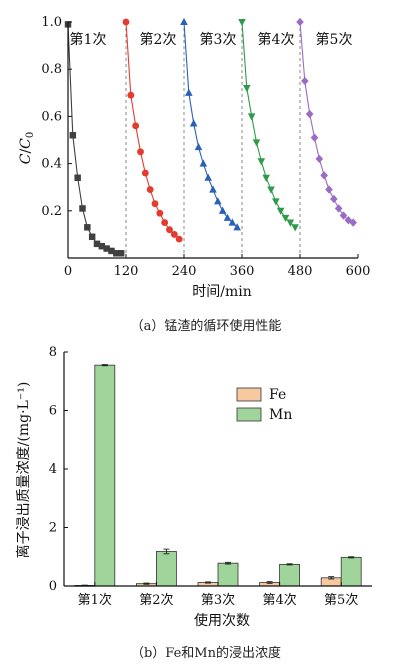  I want to click on x-axis-label-b: 使用次数, so click(222, 620).